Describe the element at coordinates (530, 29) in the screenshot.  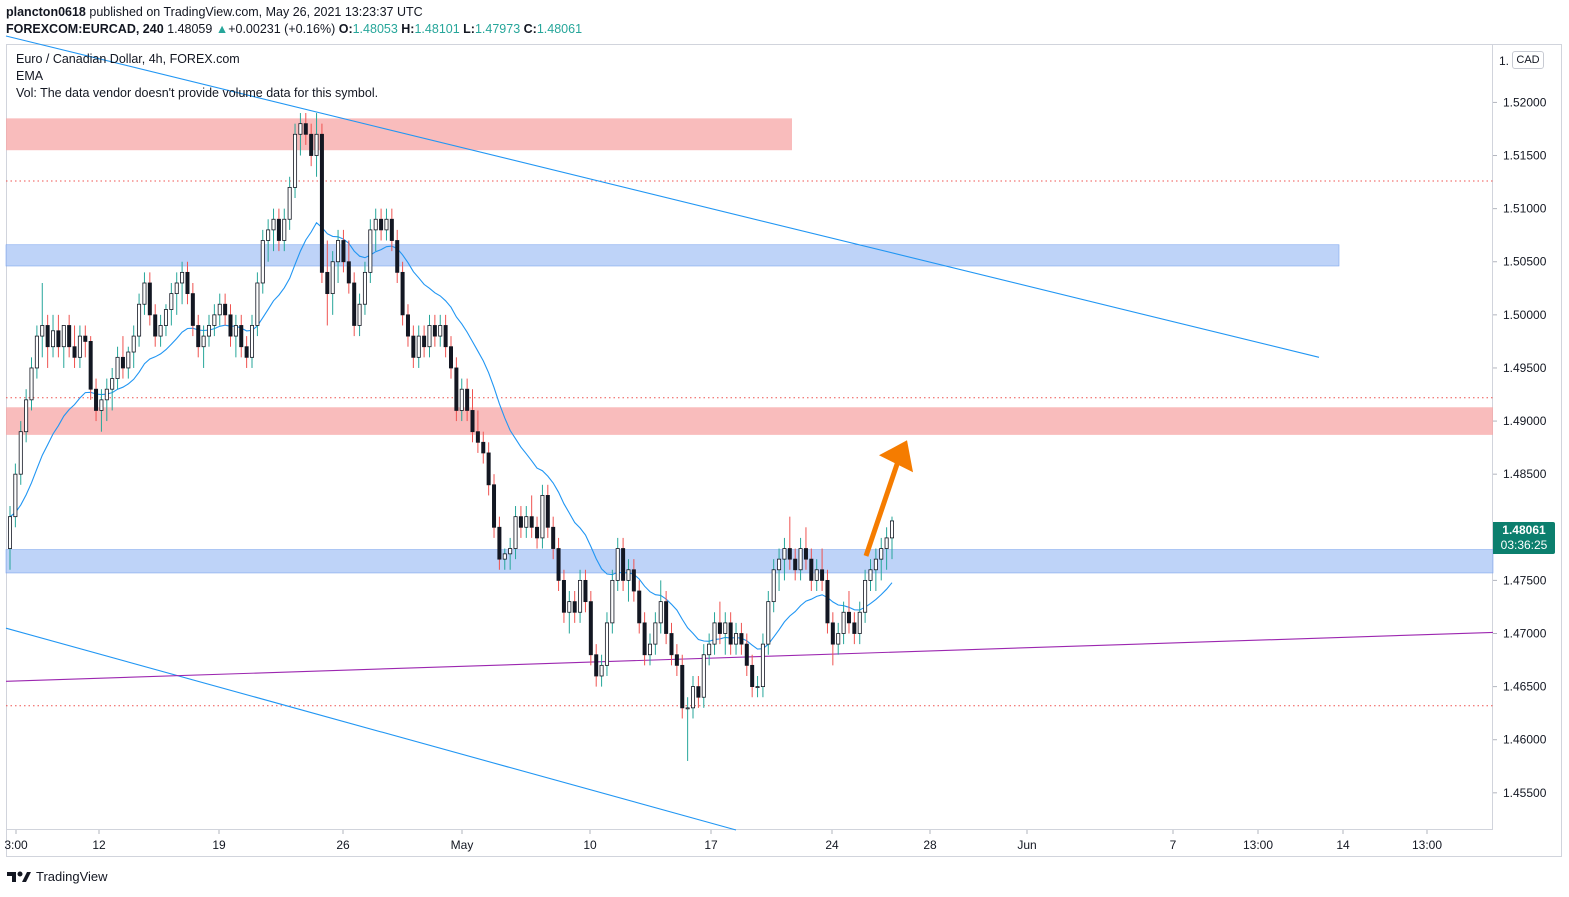
I see `close-label: C:` at that location.